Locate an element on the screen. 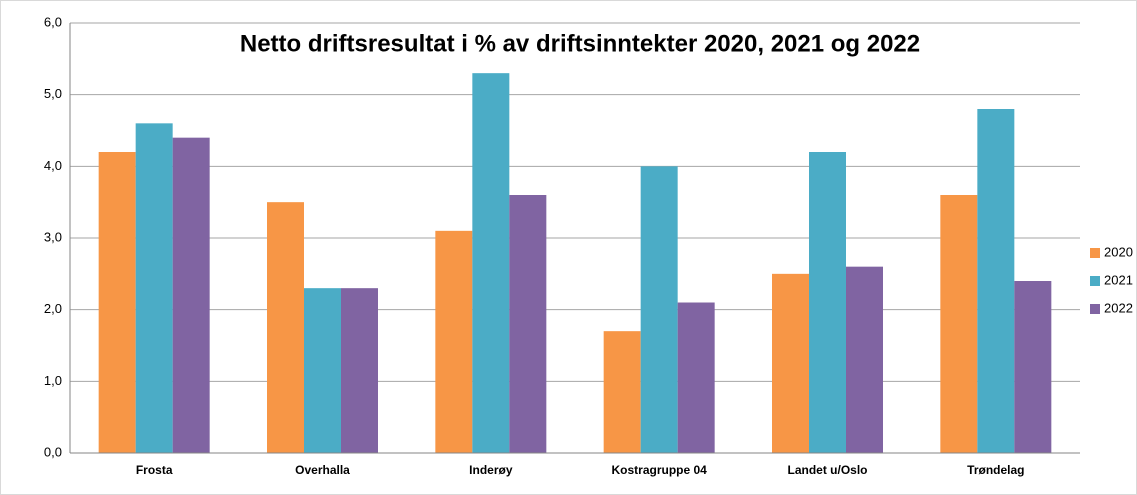 The image size is (1137, 495). x-tick-label: Kostragruppe 04 is located at coordinates (659, 470).